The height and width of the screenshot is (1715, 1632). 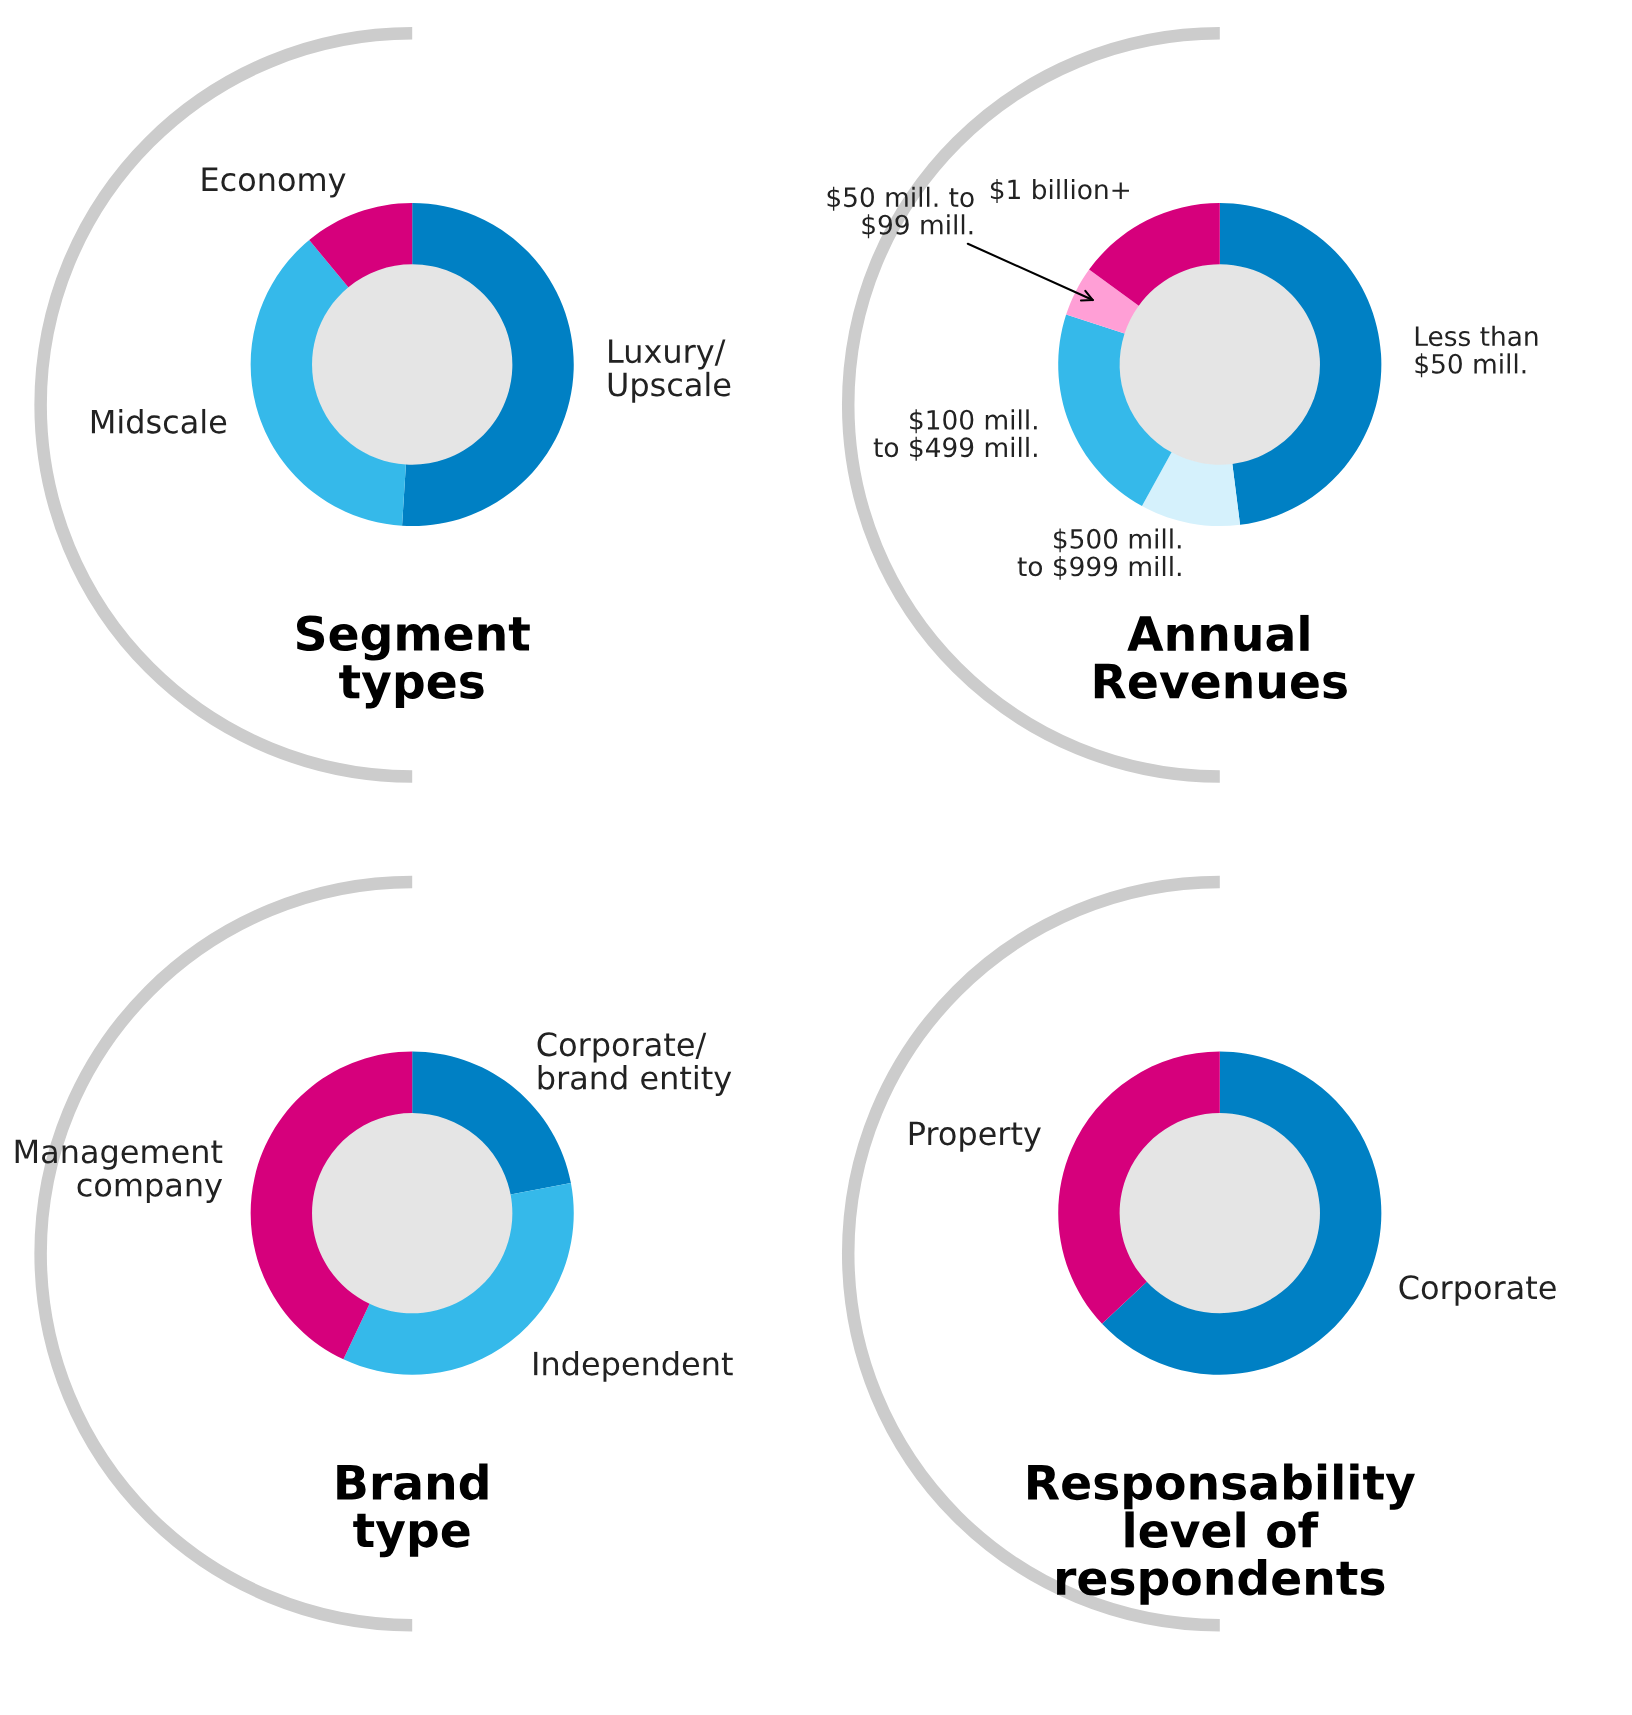 What do you see at coordinates (1476, 351) in the screenshot?
I see `slice-label: Less than $50 mill.` at bounding box center [1476, 351].